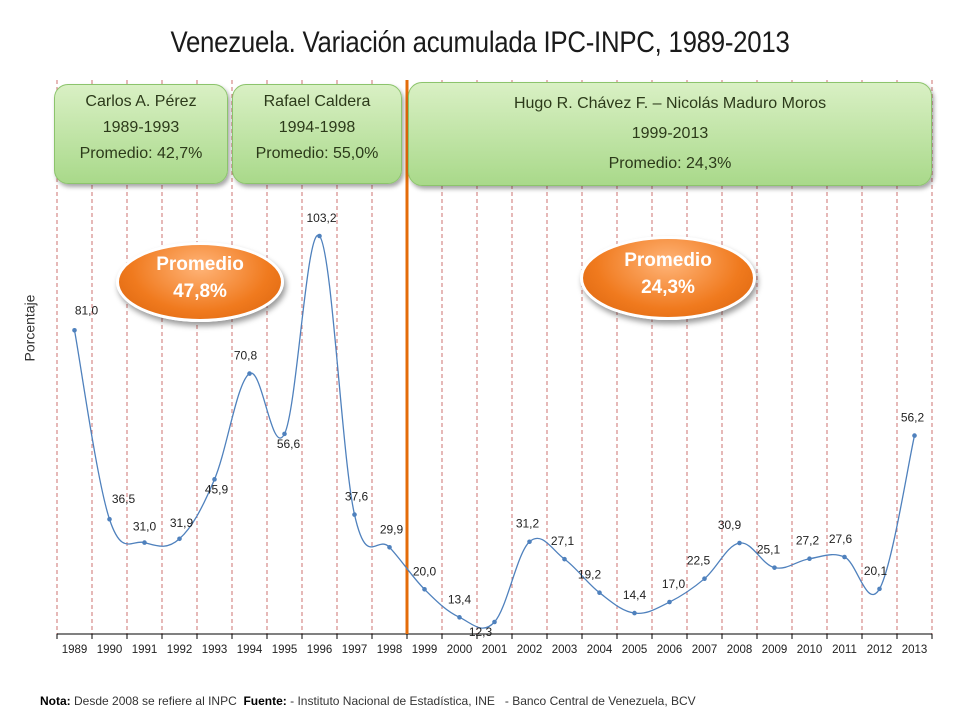 This screenshot has height=720, width=960. What do you see at coordinates (289, 444) in the screenshot?
I see `data-label: 56,6` at bounding box center [289, 444].